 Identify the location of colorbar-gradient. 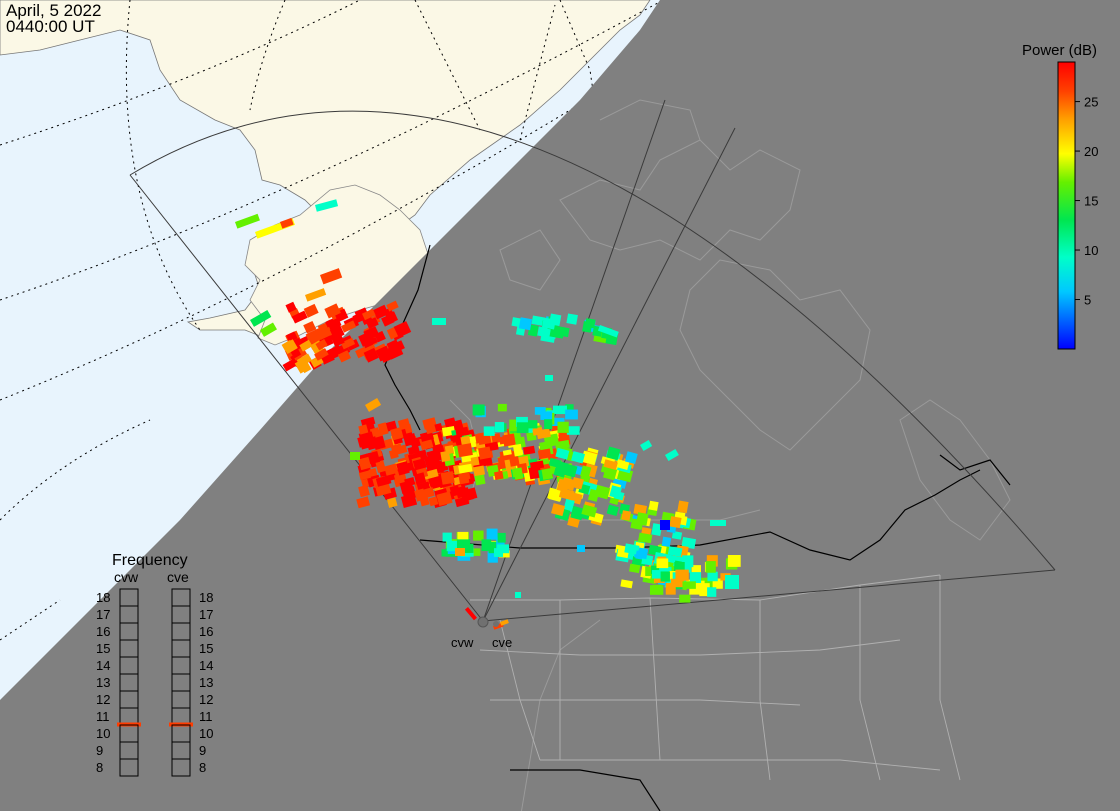
(1066, 205).